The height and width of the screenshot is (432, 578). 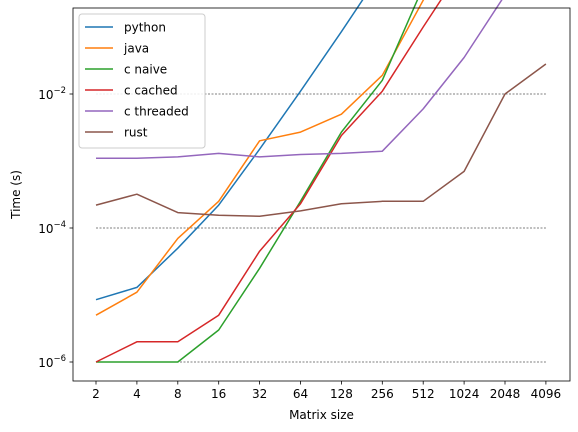 I want to click on legend-label-python: python, so click(x=145, y=28).